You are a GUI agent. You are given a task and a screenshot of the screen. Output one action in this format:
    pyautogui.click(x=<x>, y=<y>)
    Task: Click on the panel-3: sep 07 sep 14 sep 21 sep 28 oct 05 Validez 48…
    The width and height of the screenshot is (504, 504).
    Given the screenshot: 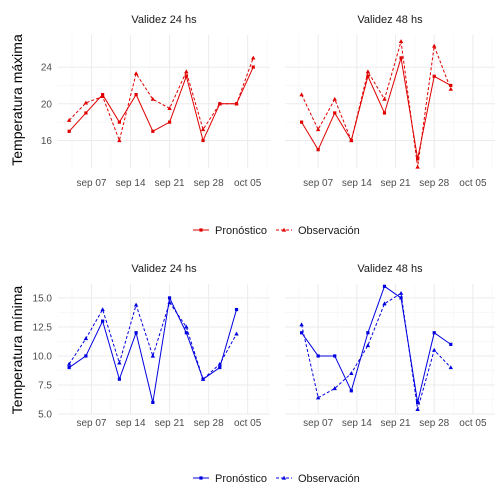 What is the action you would take?
    pyautogui.click(x=390, y=346)
    